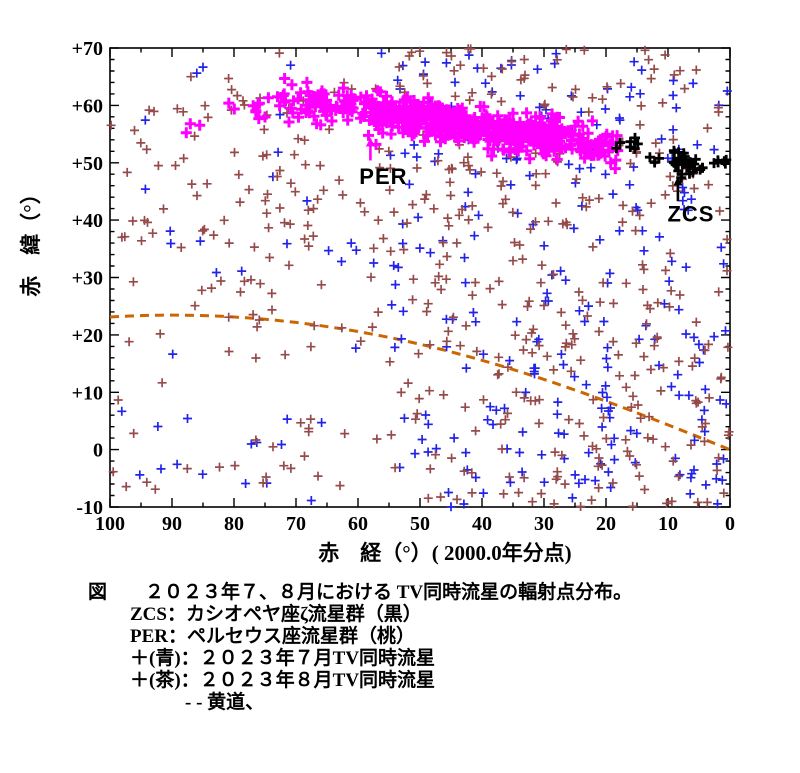 This screenshot has height=773, width=800. Describe the element at coordinates (110, 524) in the screenshot. I see `x-tick-label-0: 100` at that location.